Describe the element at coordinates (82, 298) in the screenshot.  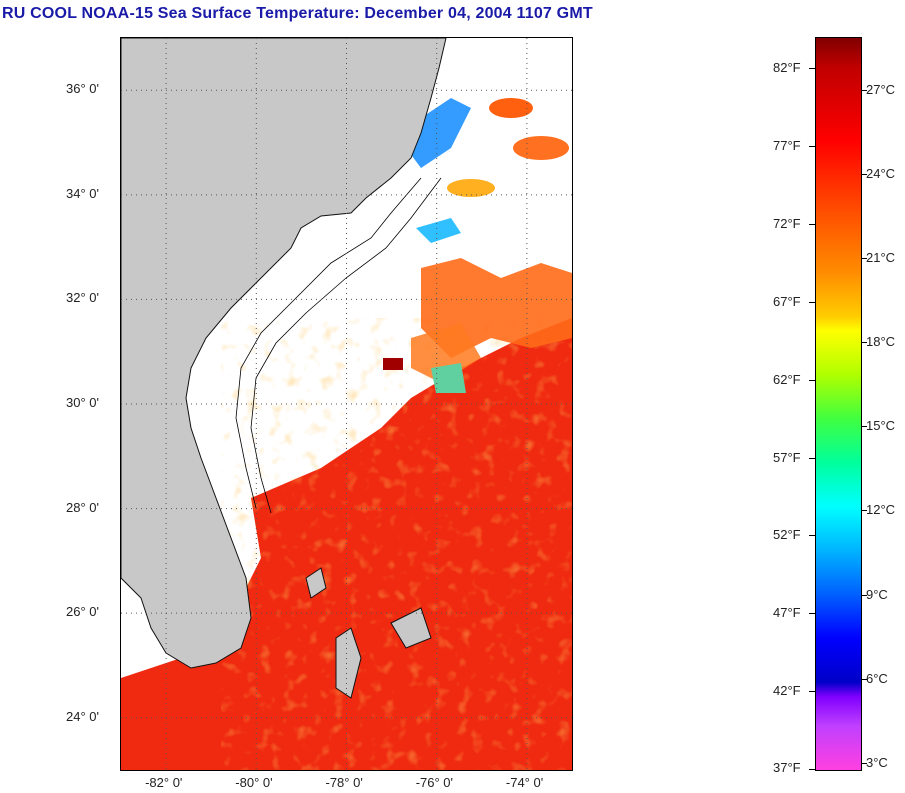
I see `lat-label: 32° 0'` at that location.